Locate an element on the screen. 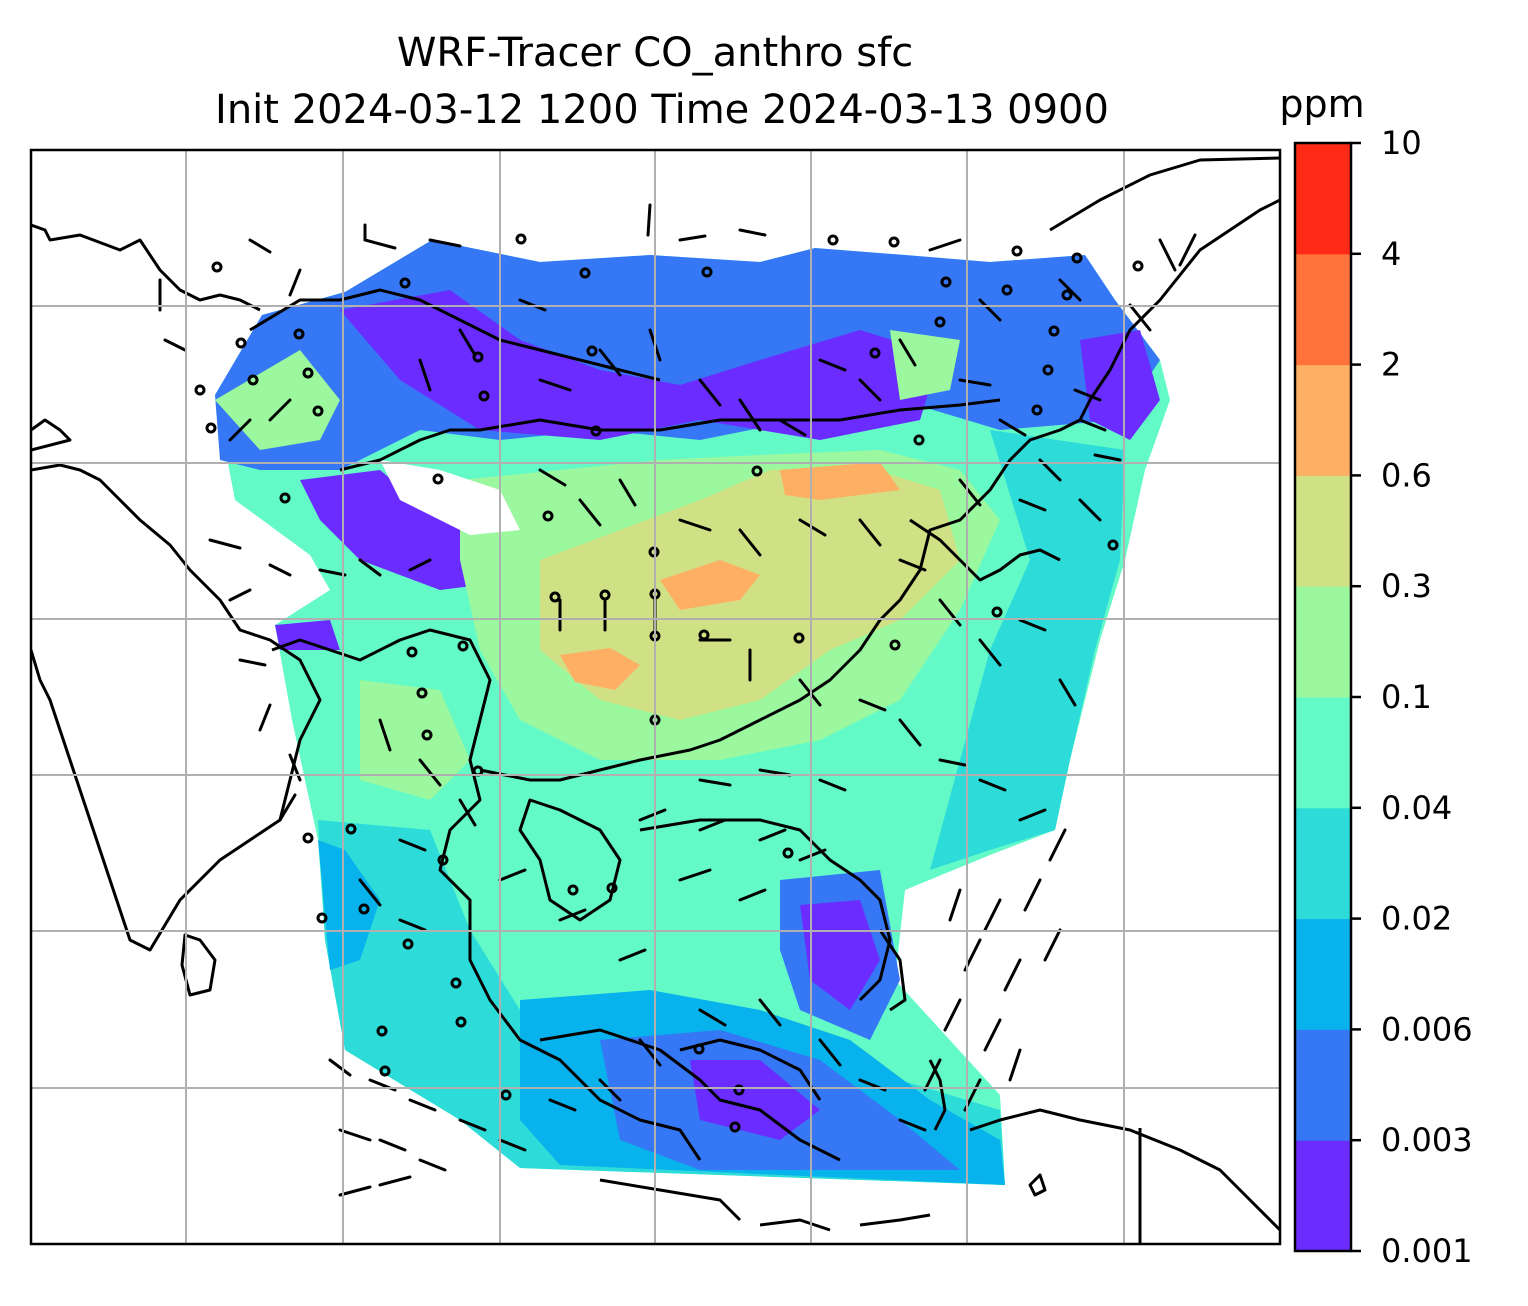 The image size is (1528, 1306). colorbar-tick-label: 0.02 is located at coordinates (1416, 919).